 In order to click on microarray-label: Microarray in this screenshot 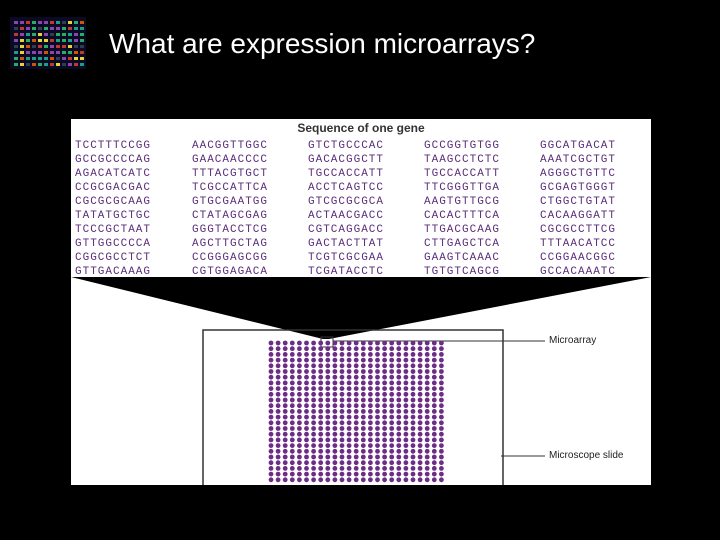, I will do `click(573, 340)`.